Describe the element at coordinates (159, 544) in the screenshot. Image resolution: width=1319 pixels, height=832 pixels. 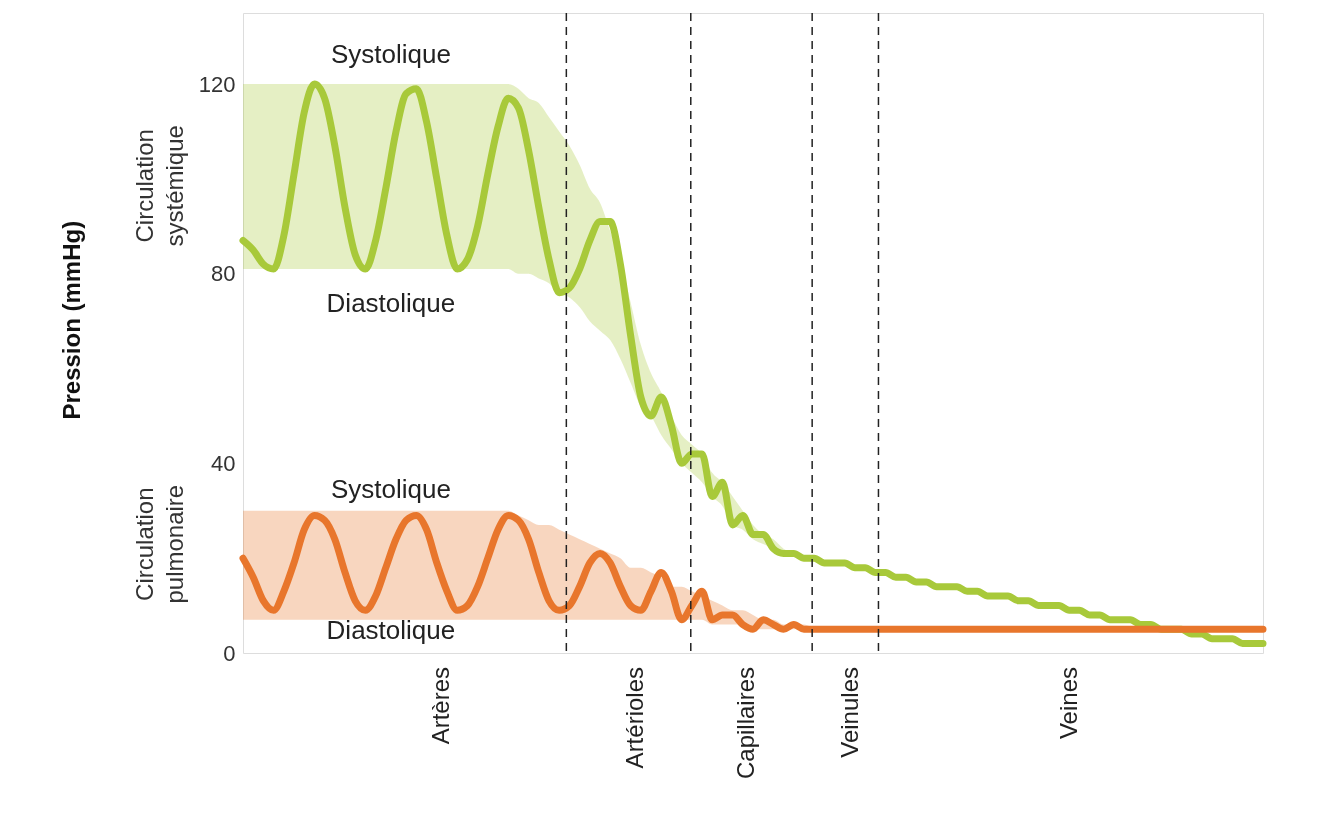
I see `text: Circulation pulmonaire` at that location.